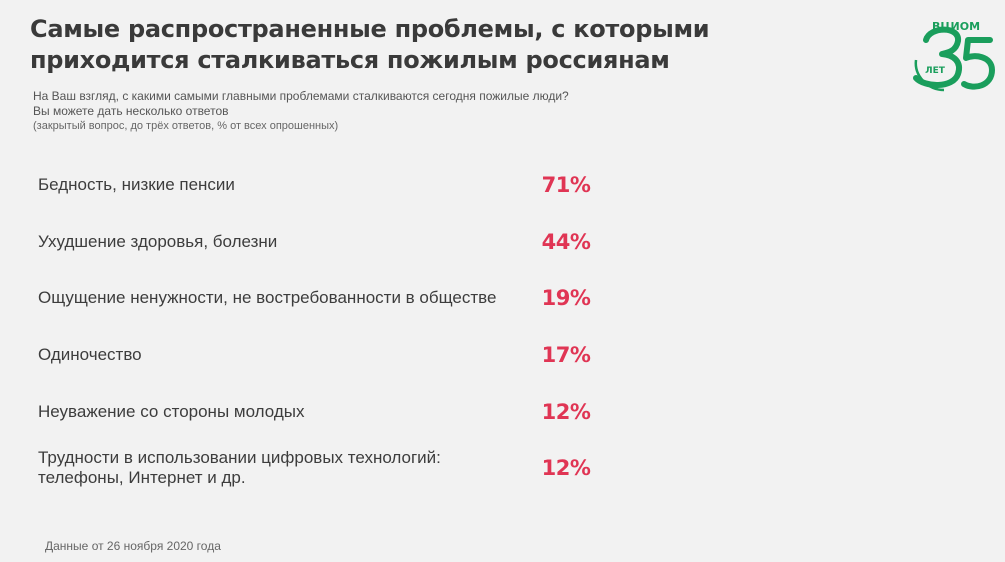 The width and height of the screenshot is (1005, 562). Describe the element at coordinates (956, 26) in the screenshot. I see `logo-brand-text: ВЦИОМ` at that location.